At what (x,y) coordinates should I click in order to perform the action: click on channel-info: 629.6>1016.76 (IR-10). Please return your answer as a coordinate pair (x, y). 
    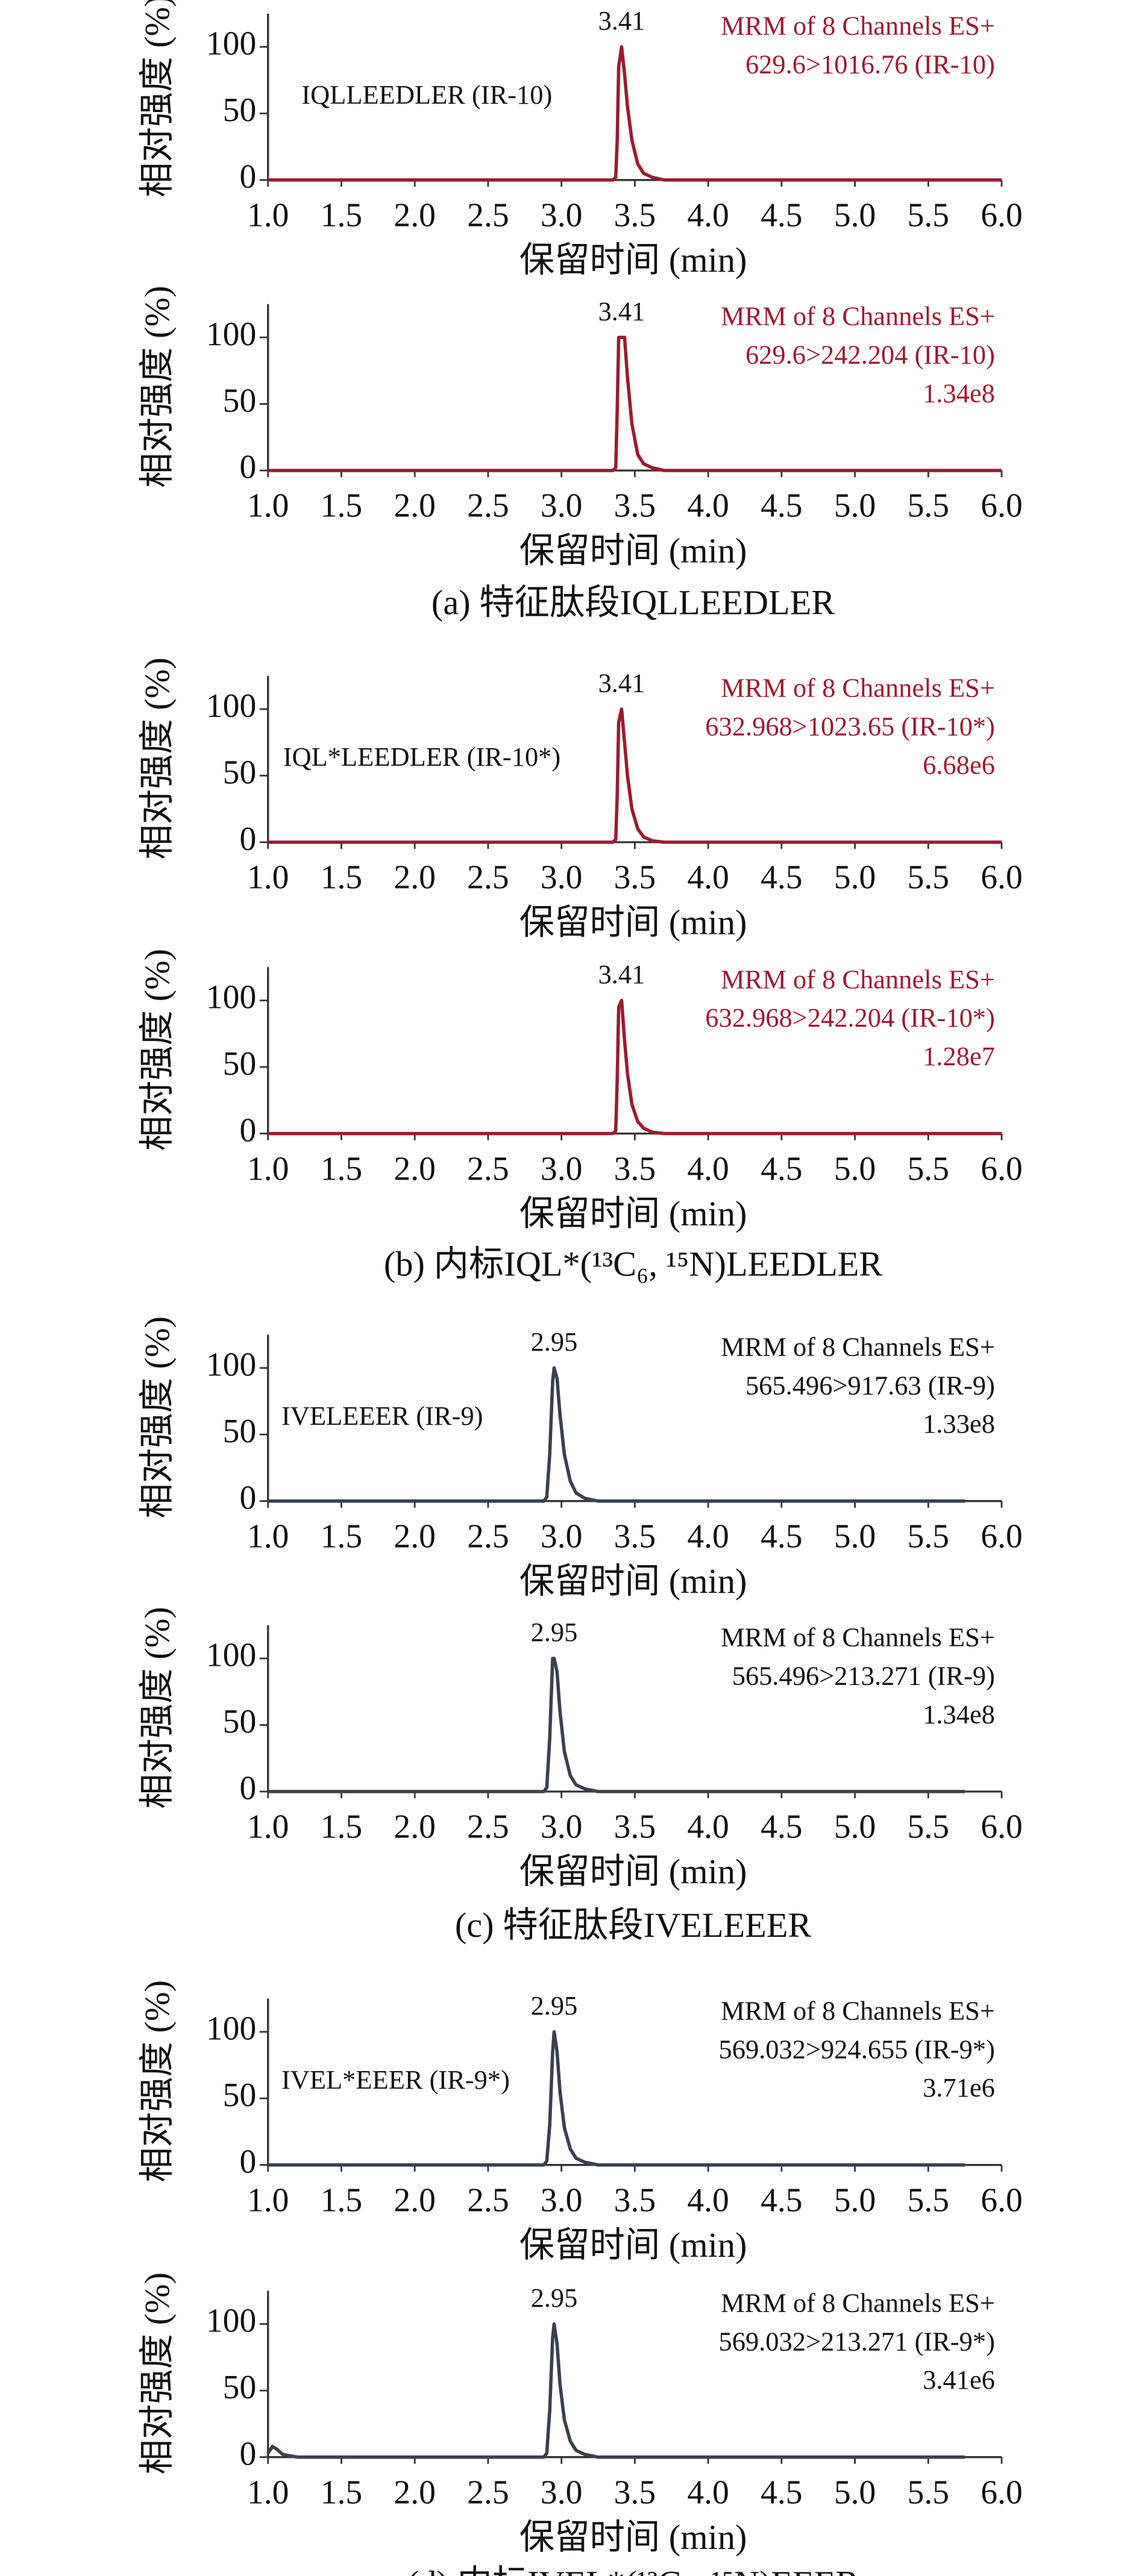
    Looking at the image, I should click on (870, 64).